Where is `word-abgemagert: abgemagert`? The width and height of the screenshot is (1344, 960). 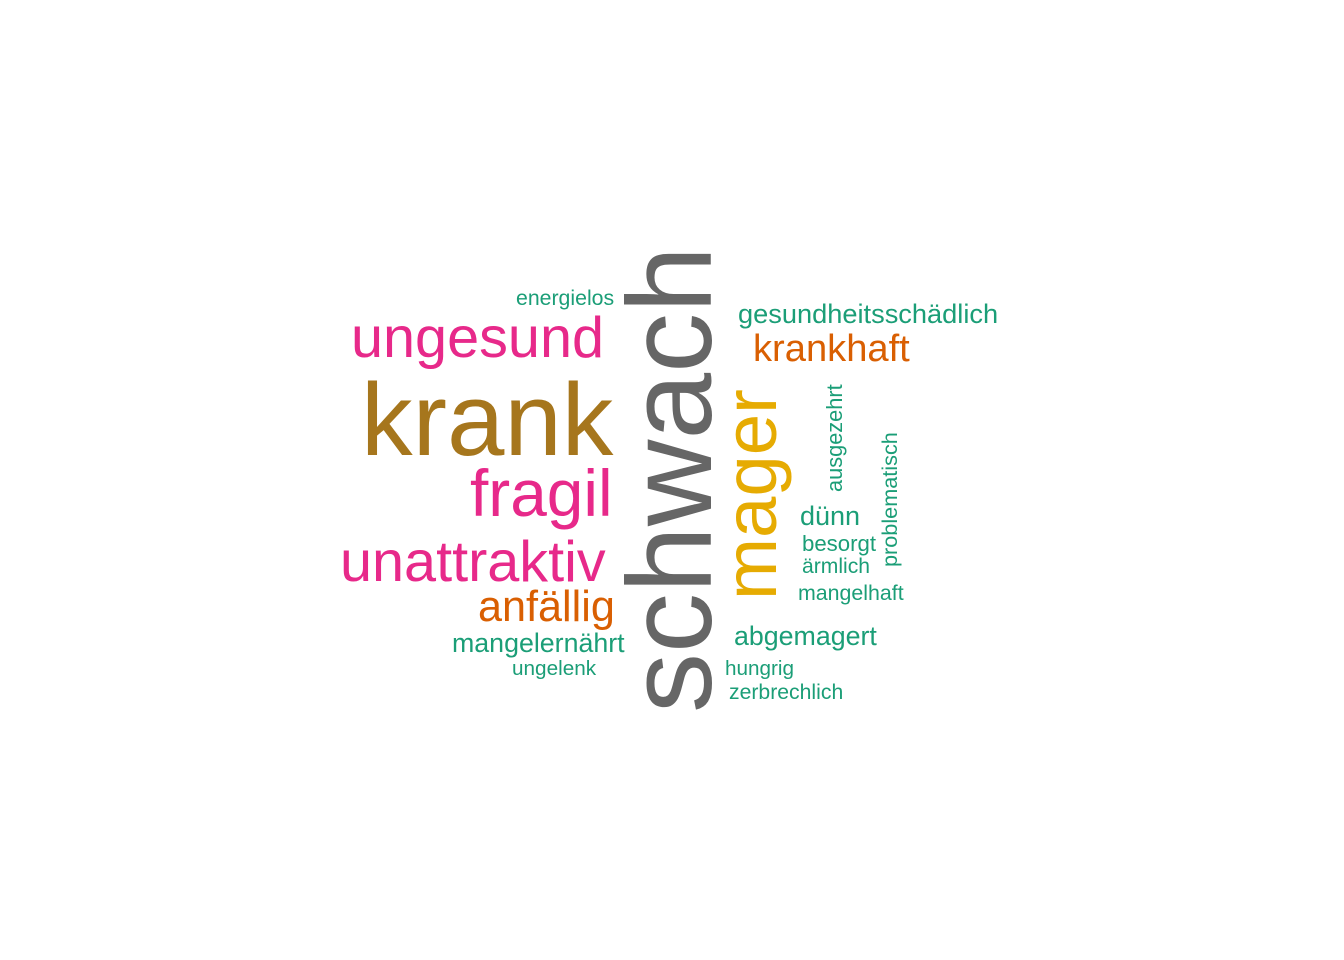
word-abgemagert: abgemagert is located at coordinates (805, 636).